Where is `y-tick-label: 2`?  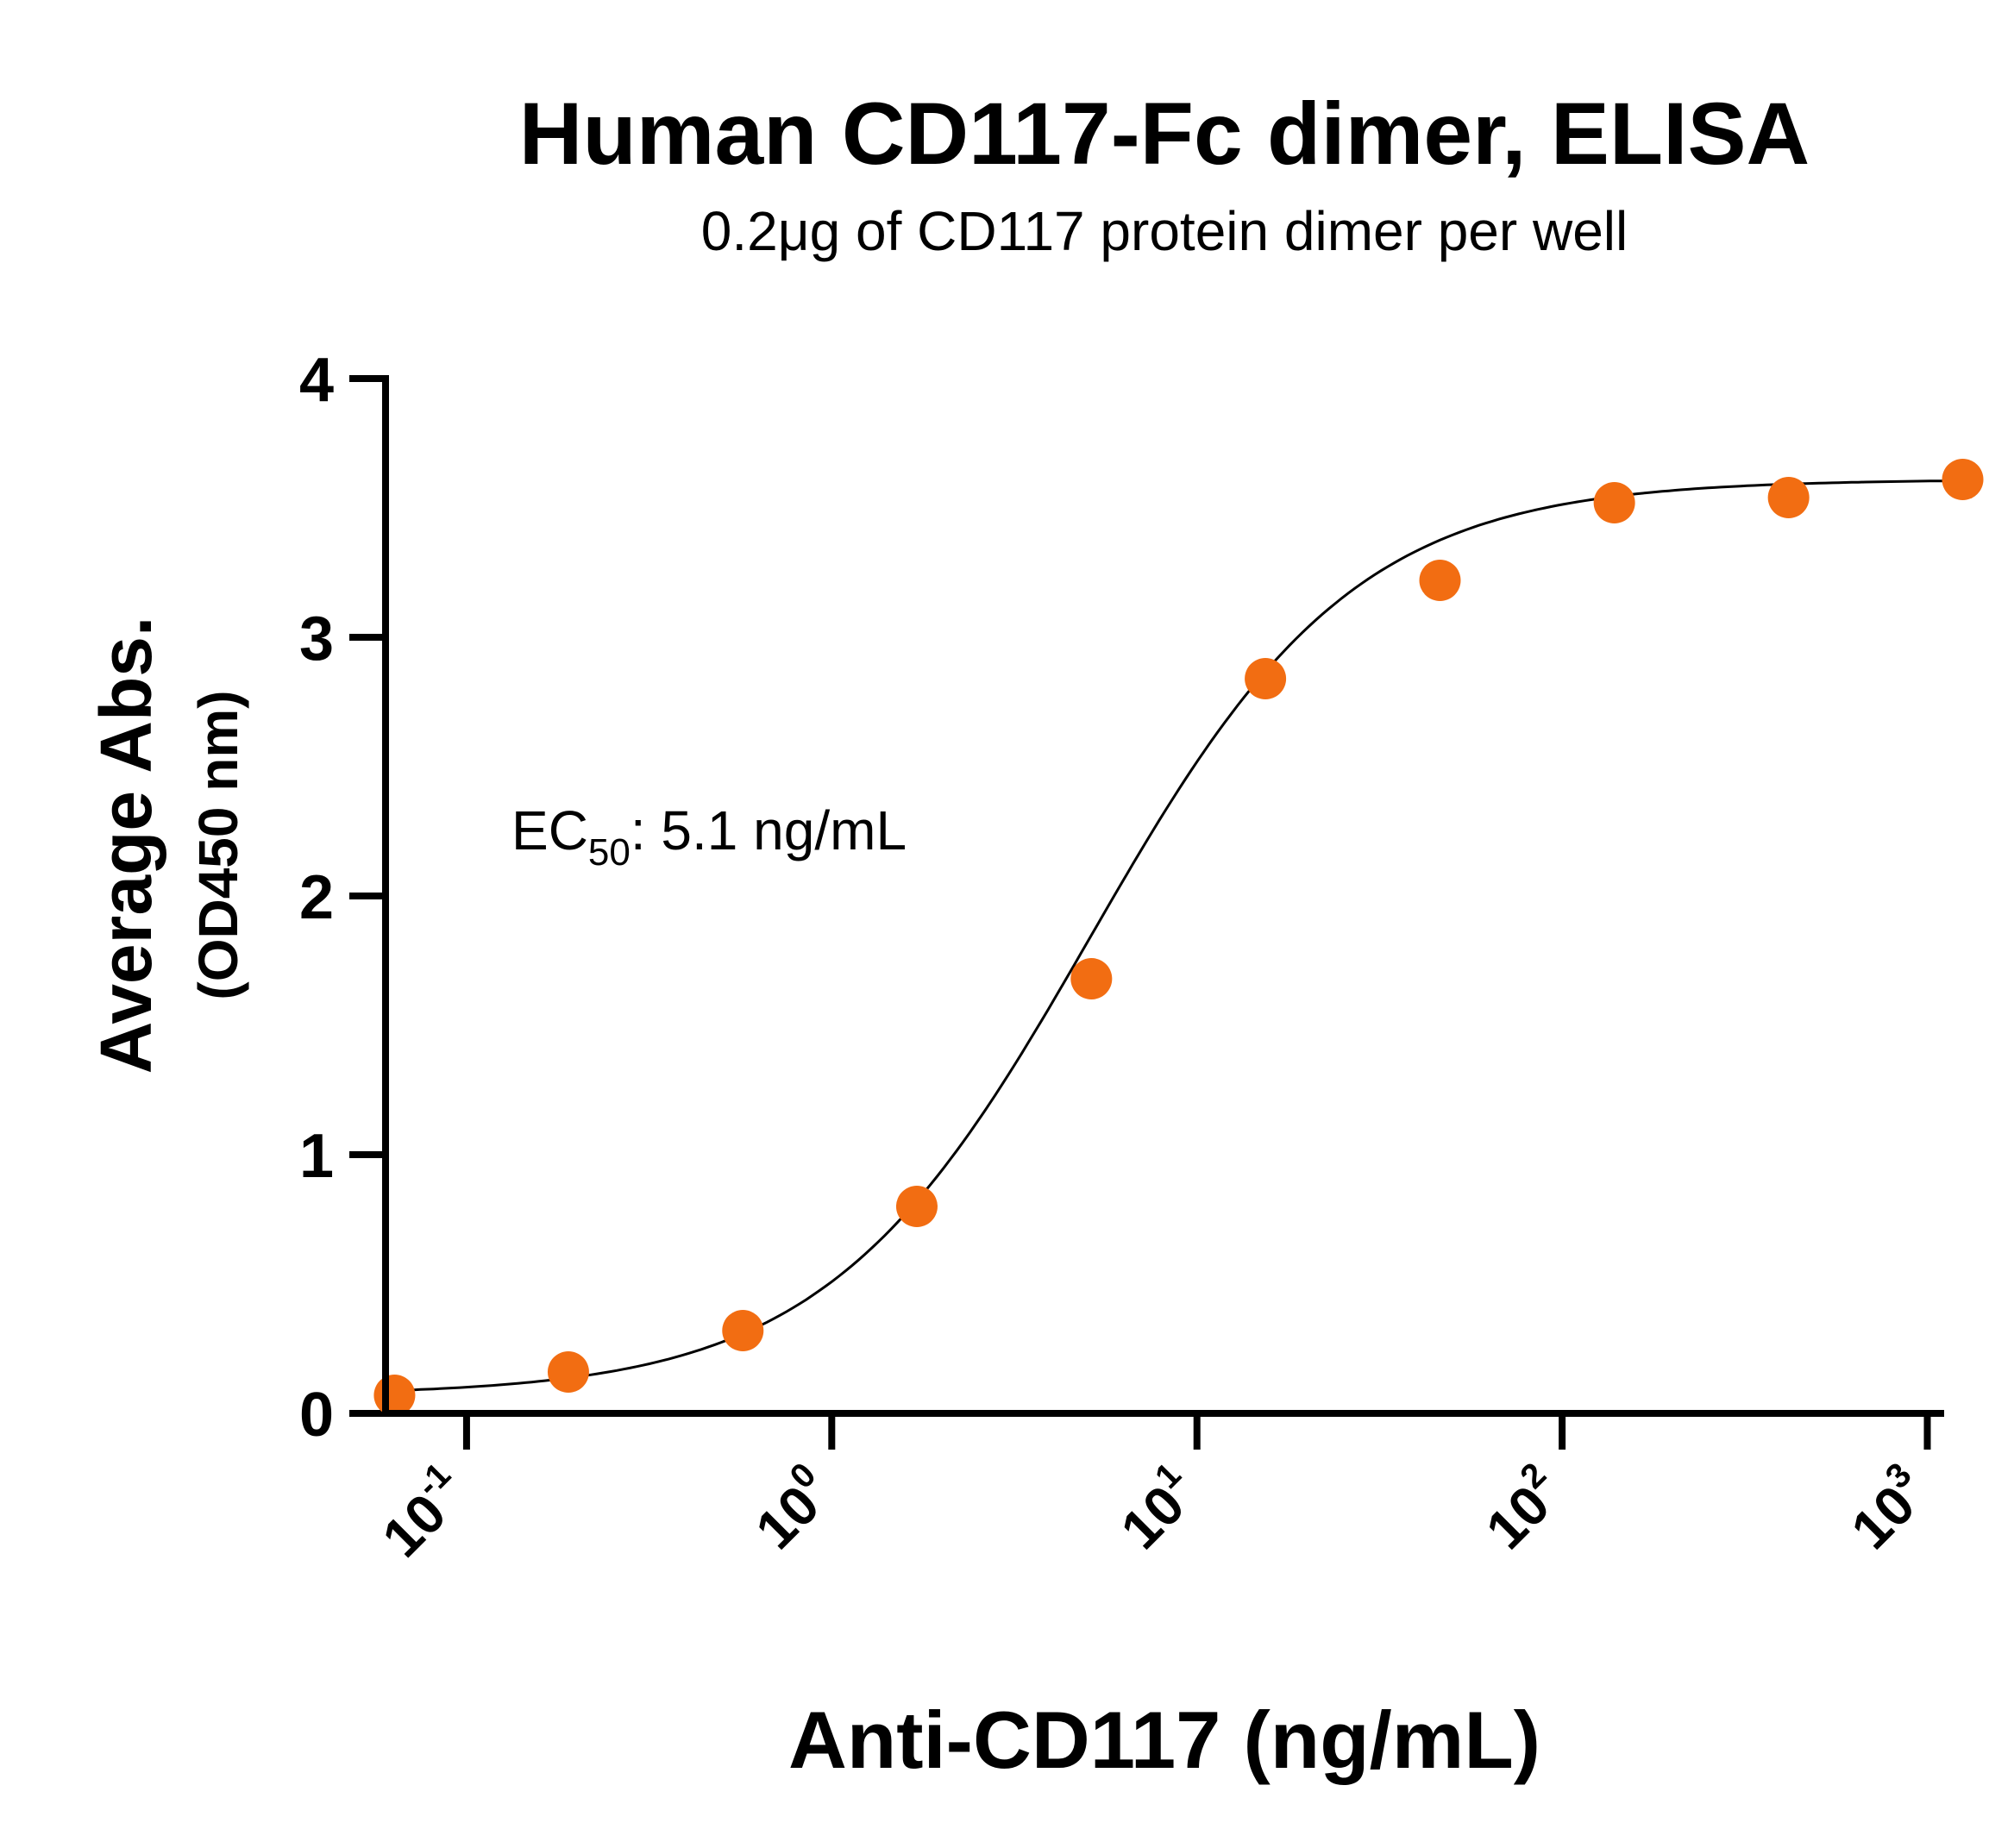 y-tick-label: 2 is located at coordinates (316, 897).